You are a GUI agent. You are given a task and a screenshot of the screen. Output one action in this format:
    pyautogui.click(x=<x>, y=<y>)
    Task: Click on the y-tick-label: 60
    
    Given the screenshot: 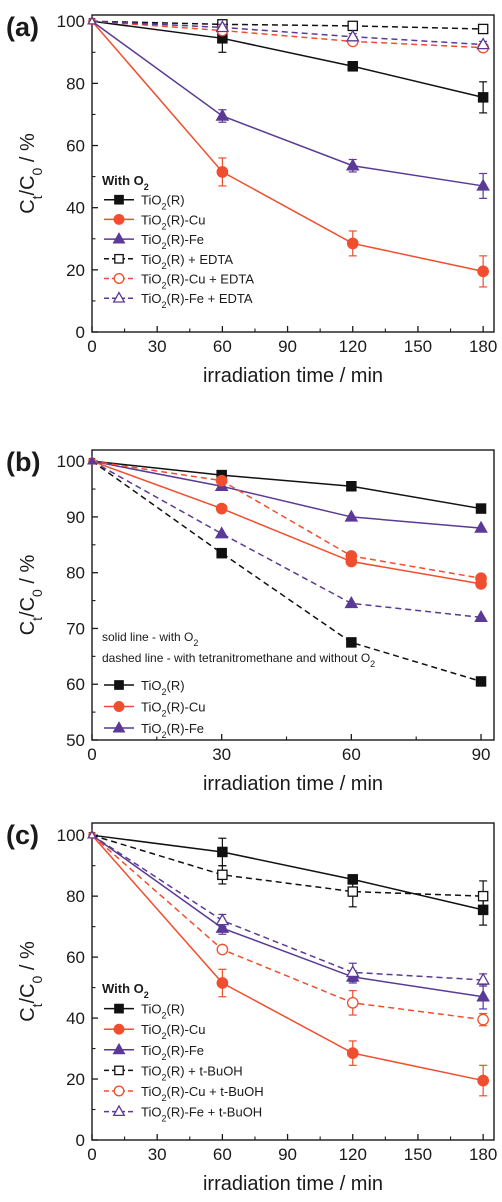 What is the action you would take?
    pyautogui.click(x=75, y=684)
    